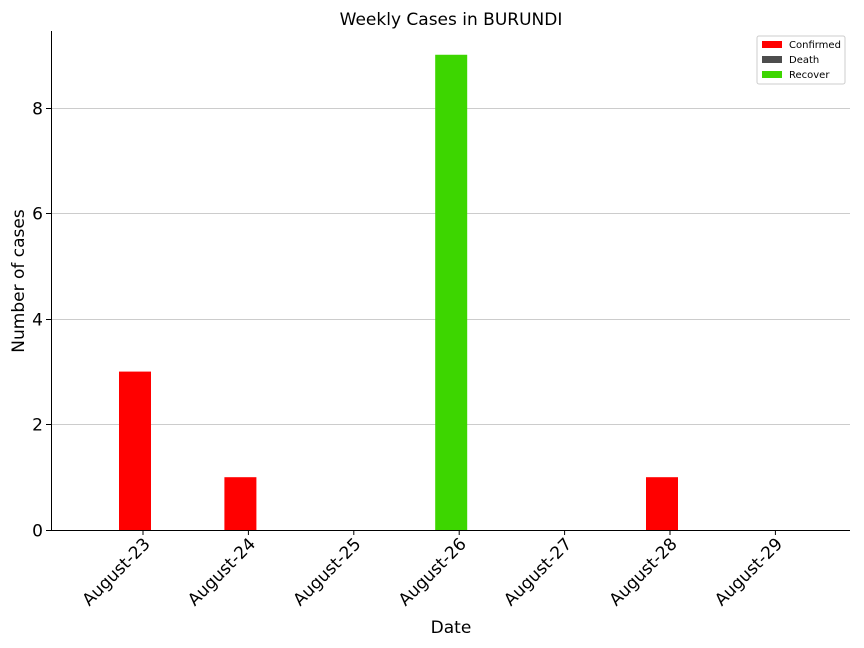 This screenshot has height=648, width=864. Describe the element at coordinates (809, 75) in the screenshot. I see `legend-label-recover: Recover` at that location.